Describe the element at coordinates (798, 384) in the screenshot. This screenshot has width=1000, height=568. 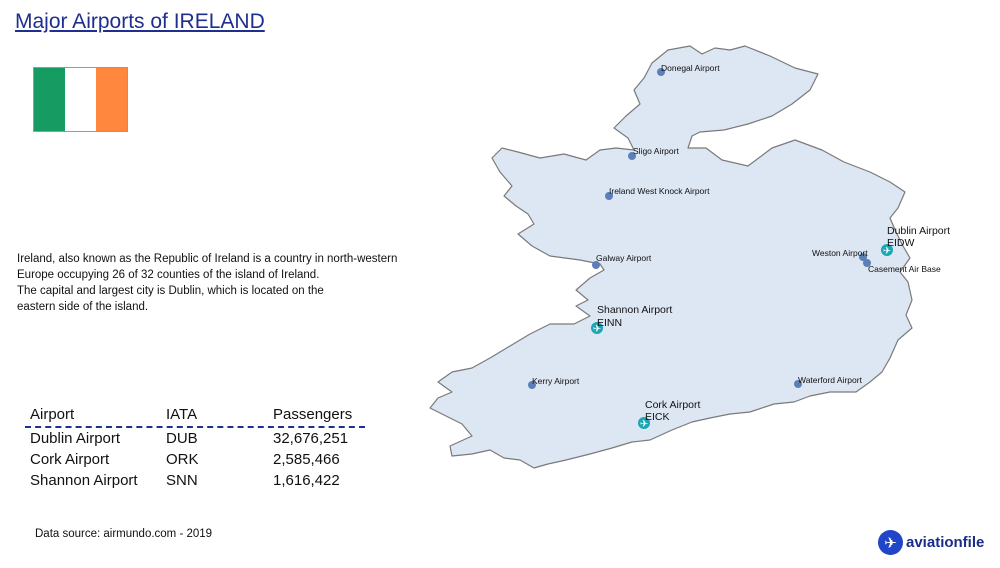
I see `waterford-airport-marker` at that location.